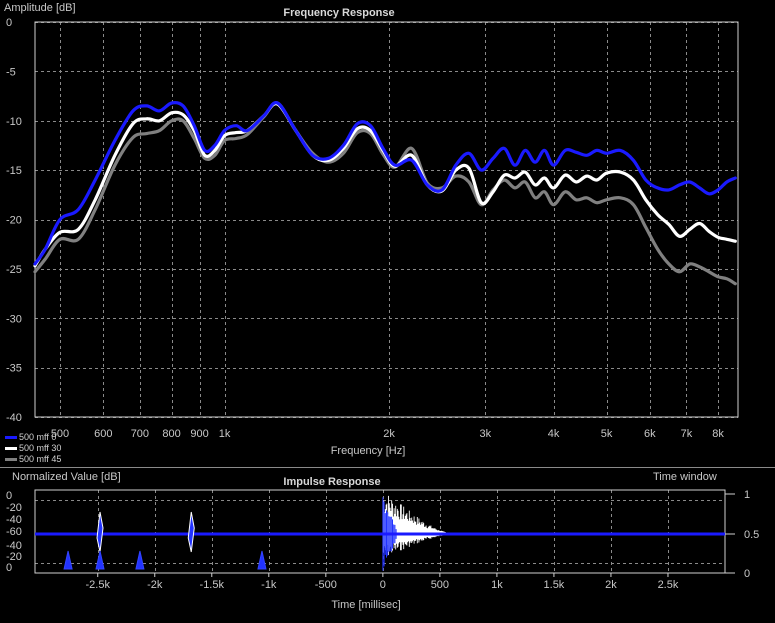  I want to click on ir-title: Impulse Response, so click(331, 482).